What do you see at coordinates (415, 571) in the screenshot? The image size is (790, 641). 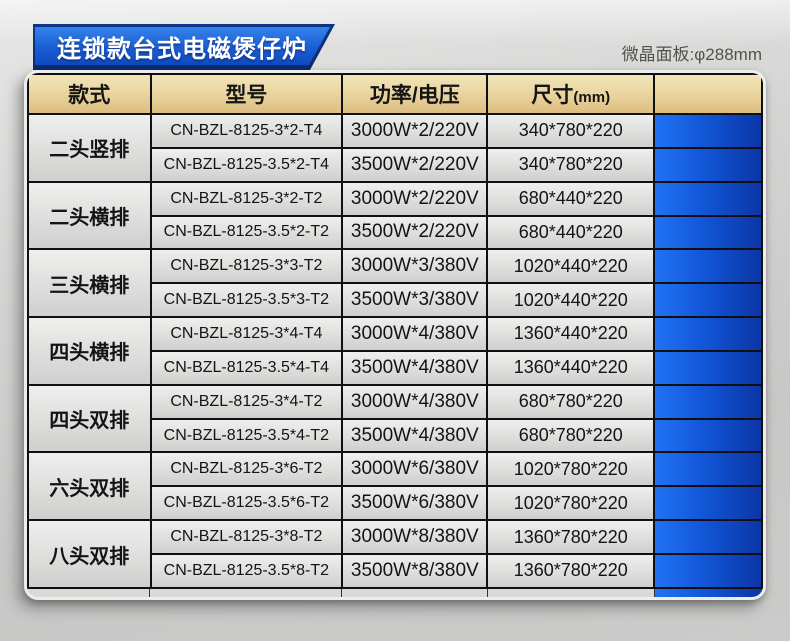 I see `power-cell: 3500W*8/380V` at bounding box center [415, 571].